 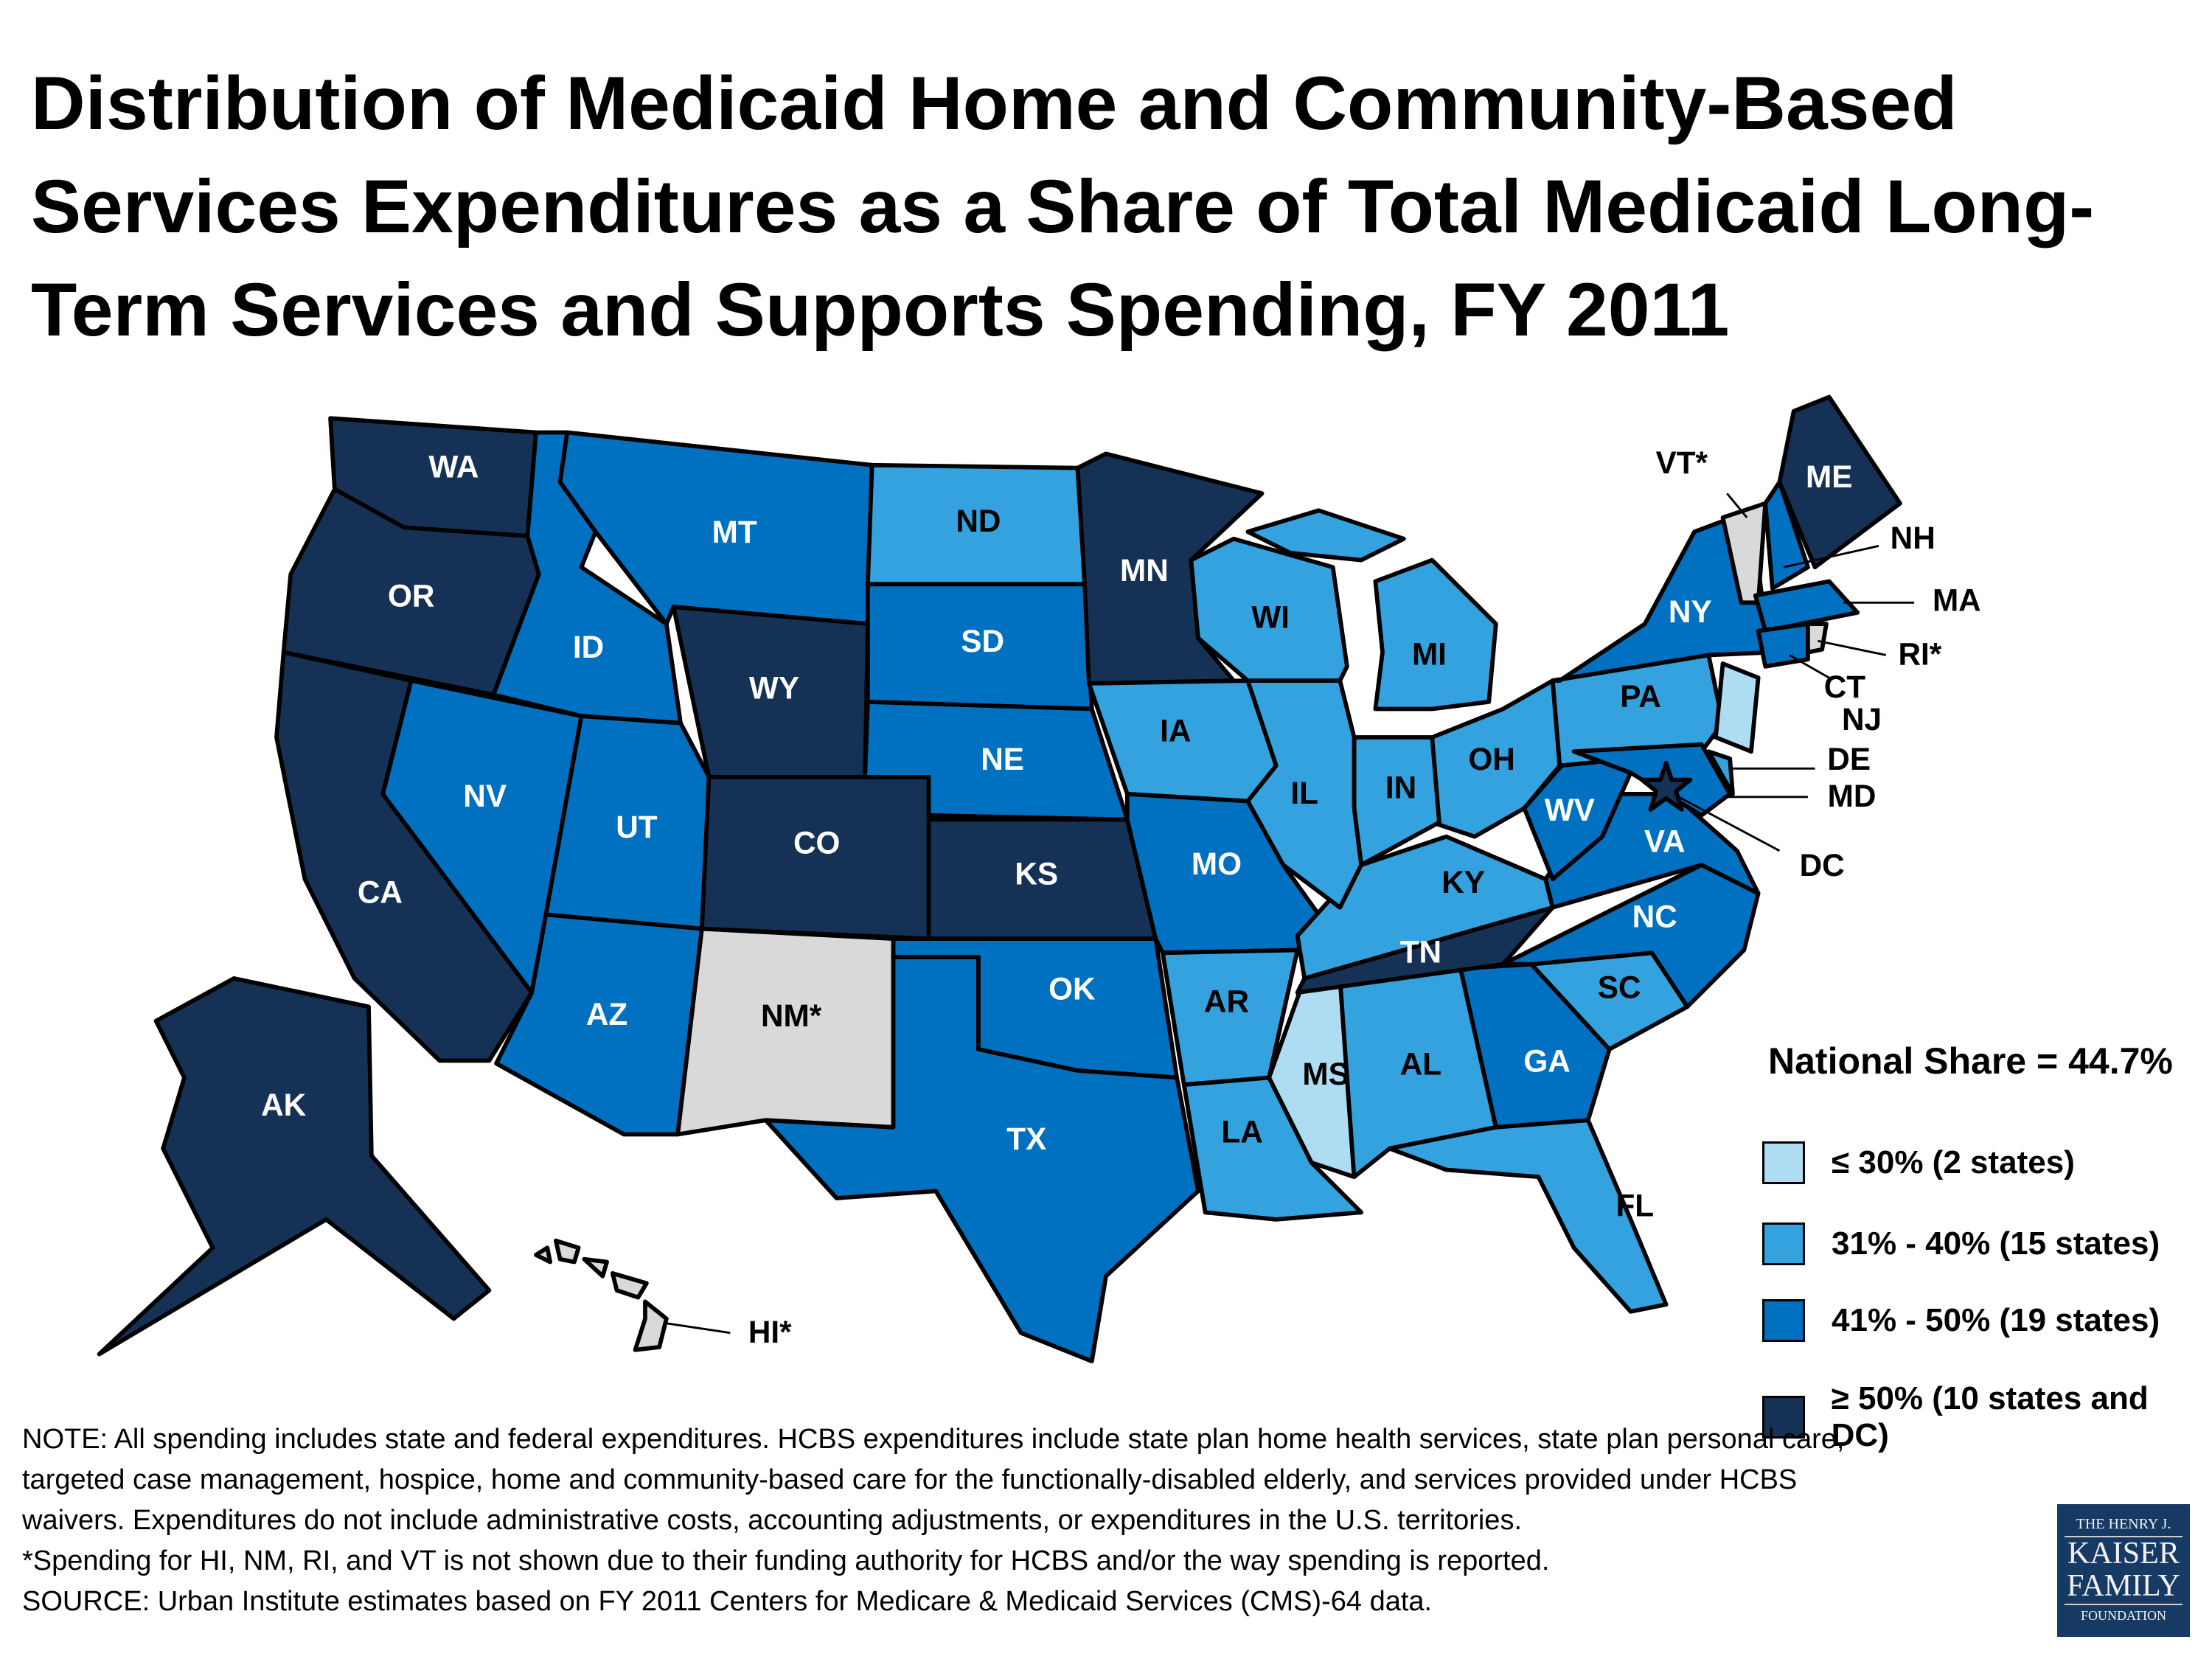 What do you see at coordinates (791, 1015) in the screenshot?
I see `state-label-nm: NM*` at bounding box center [791, 1015].